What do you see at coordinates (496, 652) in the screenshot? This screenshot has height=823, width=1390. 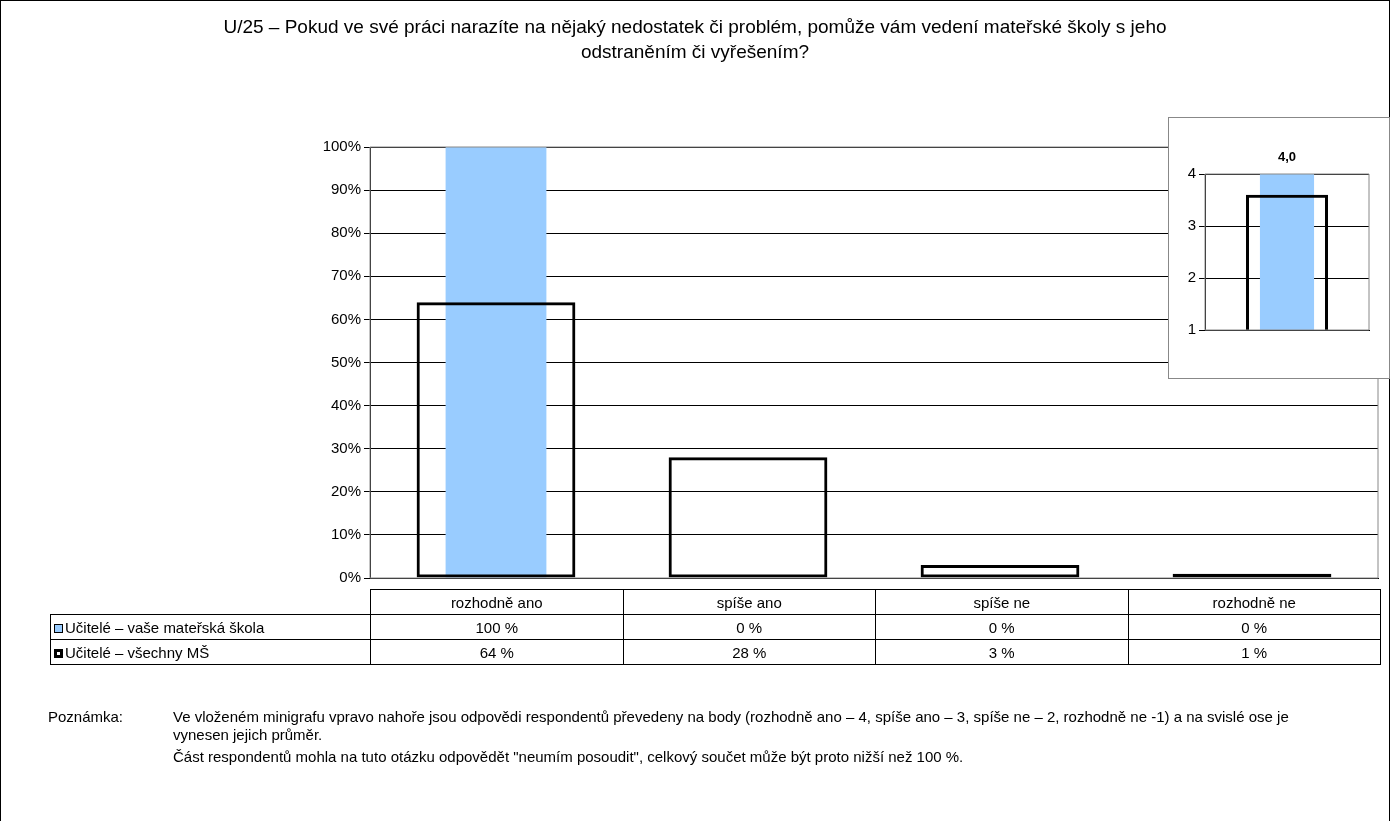 I see `data-label: 64 %` at bounding box center [496, 652].